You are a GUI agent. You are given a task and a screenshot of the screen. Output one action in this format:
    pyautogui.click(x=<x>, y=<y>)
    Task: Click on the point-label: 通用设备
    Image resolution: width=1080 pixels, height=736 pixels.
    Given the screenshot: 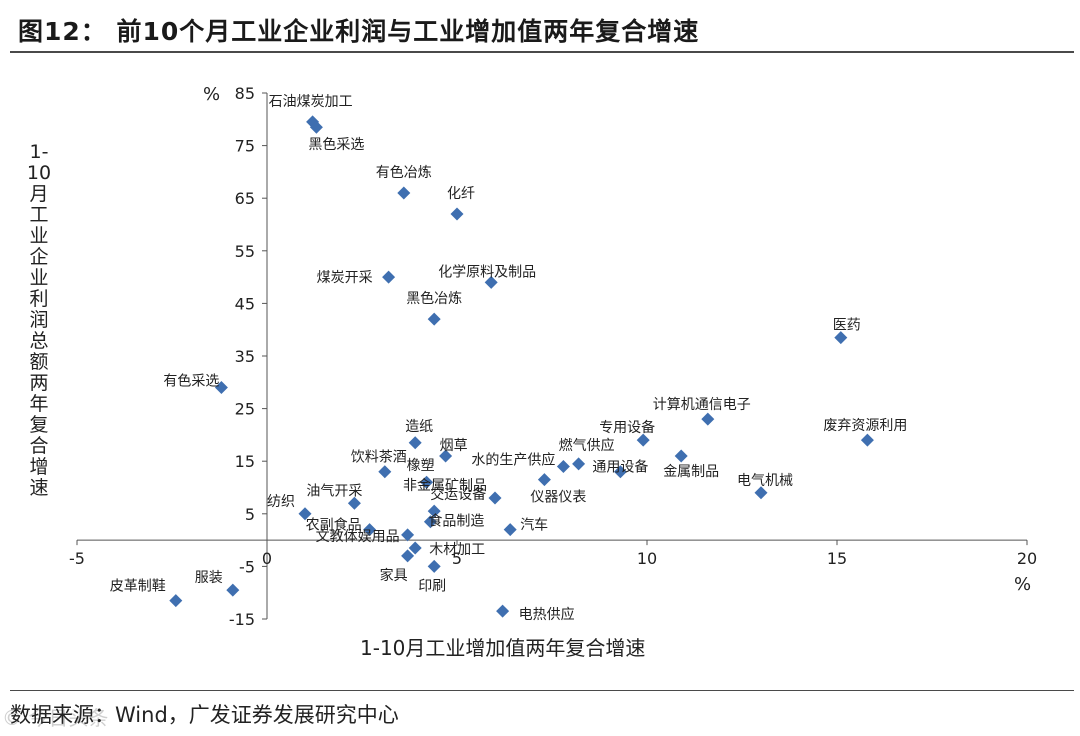 What is the action you would take?
    pyautogui.click(x=620, y=467)
    